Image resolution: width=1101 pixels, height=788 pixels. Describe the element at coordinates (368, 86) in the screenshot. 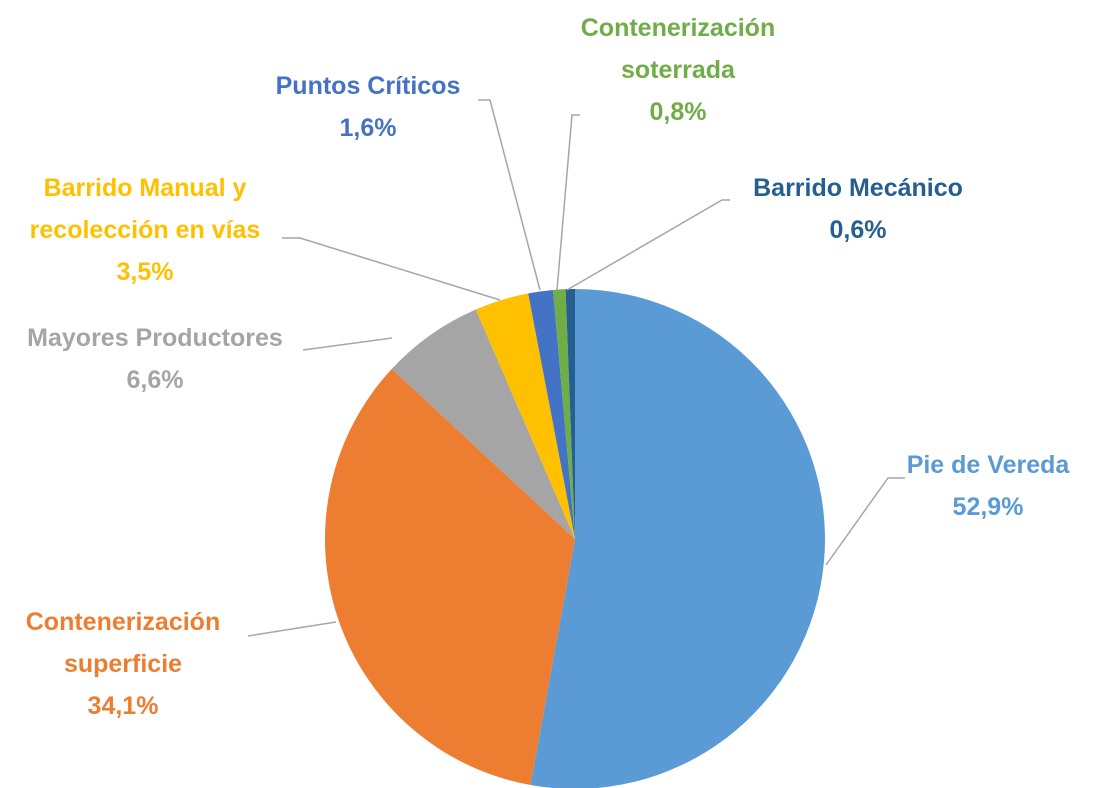

I see `category-label: Puntos Críticos` at that location.